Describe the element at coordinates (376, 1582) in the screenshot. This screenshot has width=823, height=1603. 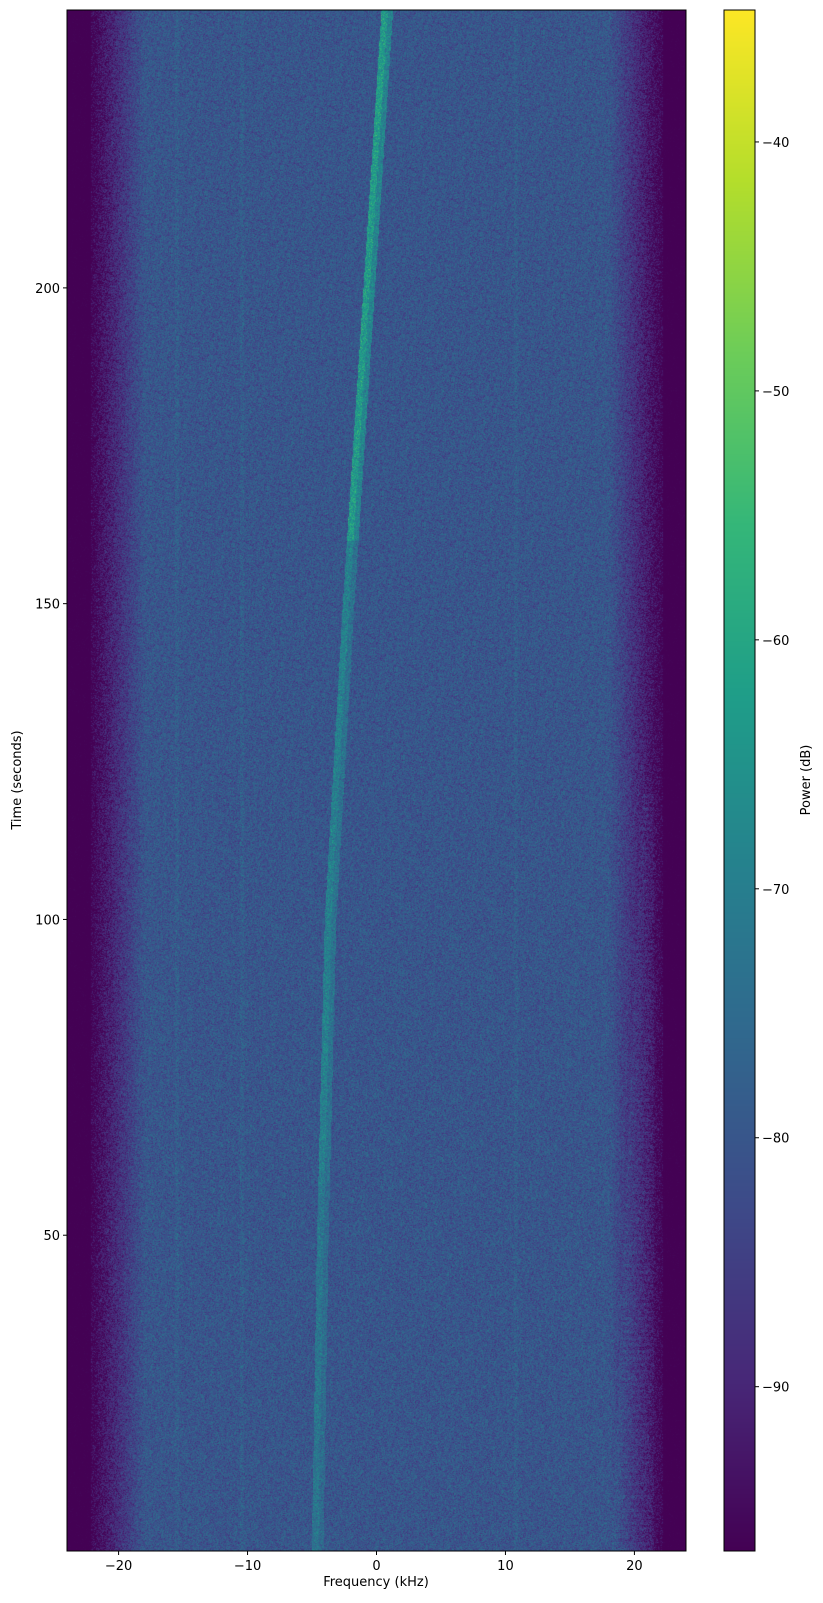
I see `x-axis-label: Frequency (kHz)` at that location.